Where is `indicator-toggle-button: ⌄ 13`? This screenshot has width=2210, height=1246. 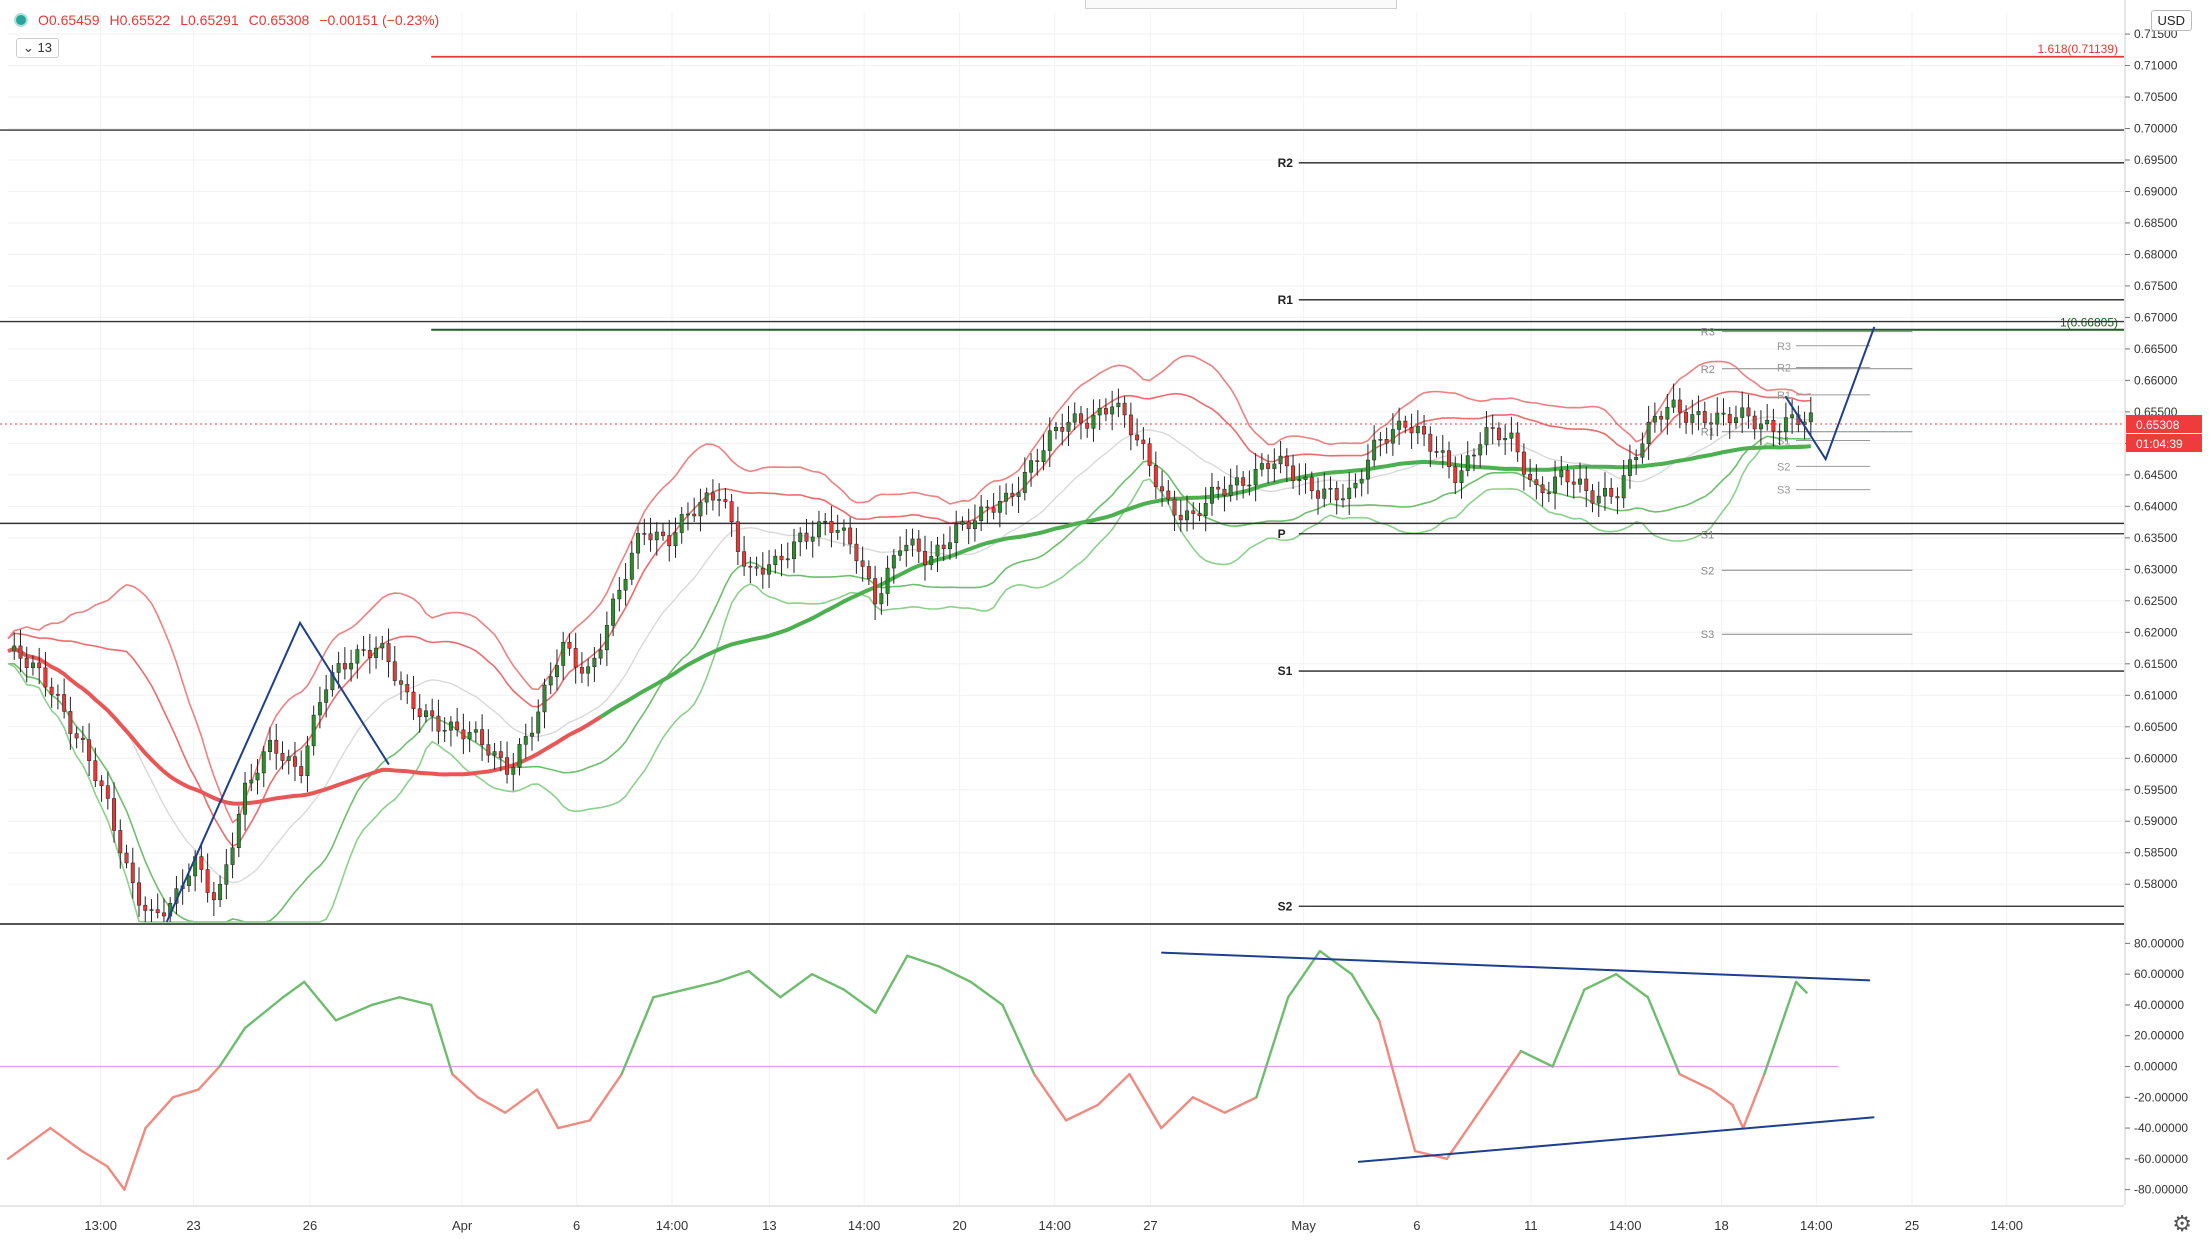
indicator-toggle-button: ⌄ 13 is located at coordinates (37, 48).